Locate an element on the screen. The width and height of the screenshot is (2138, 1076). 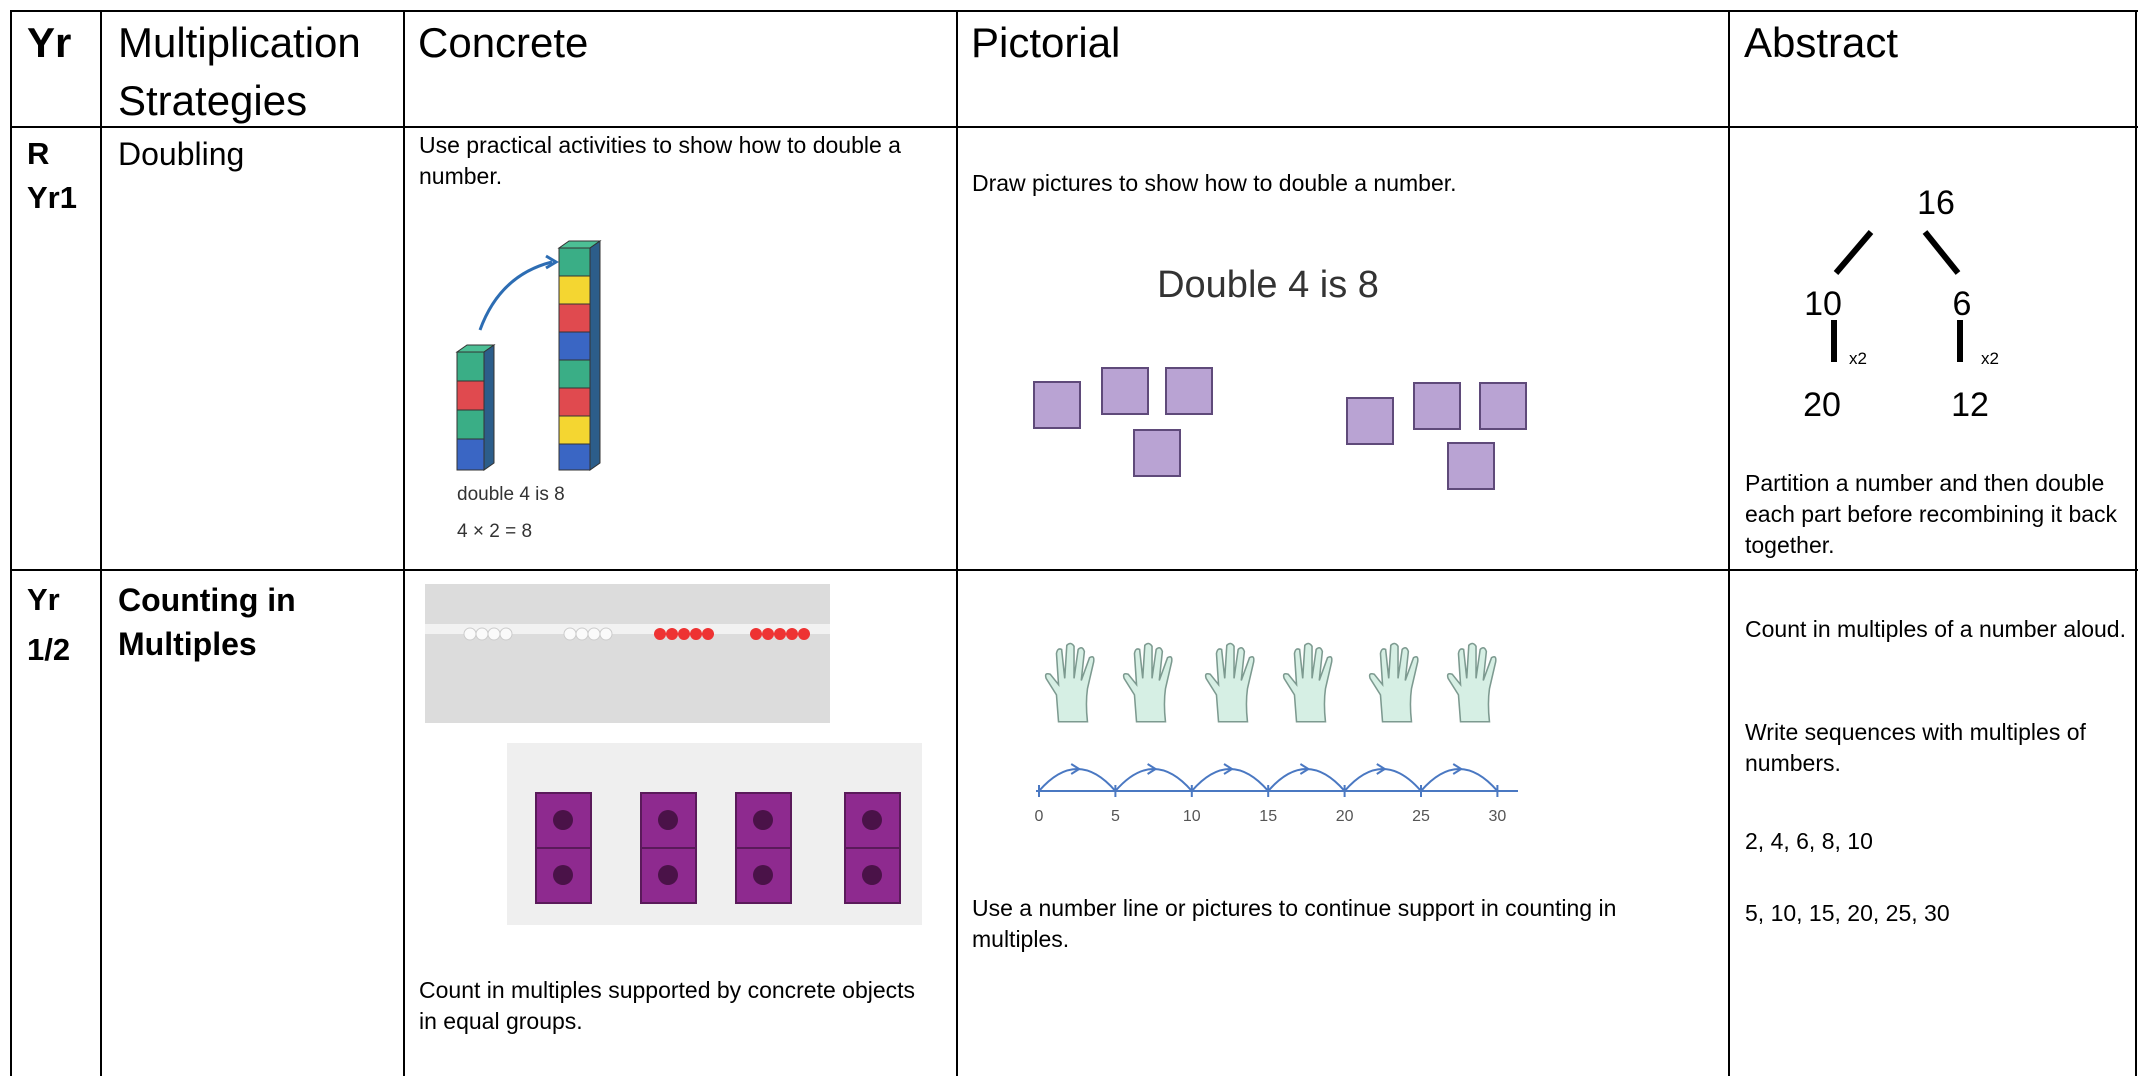
caption: 4 × 2 = 8 is located at coordinates (494, 531).